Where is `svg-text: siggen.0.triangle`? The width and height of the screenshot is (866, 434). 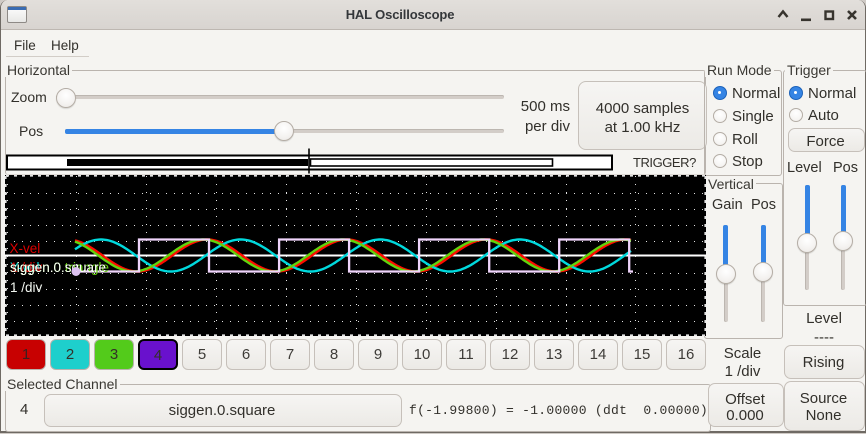 svg-text: siggen.0.triangle is located at coordinates (59, 267).